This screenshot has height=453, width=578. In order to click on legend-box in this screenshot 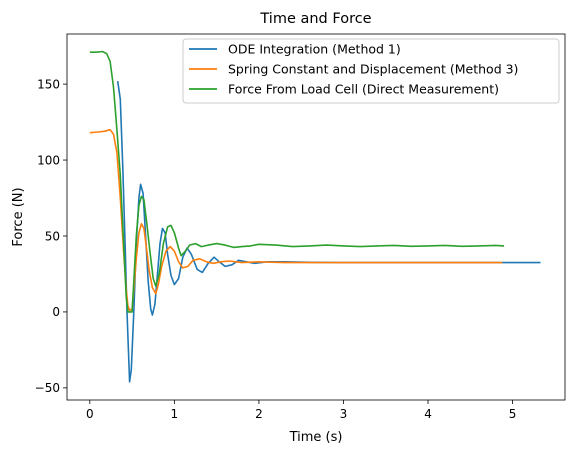, I will do `click(371, 71)`.